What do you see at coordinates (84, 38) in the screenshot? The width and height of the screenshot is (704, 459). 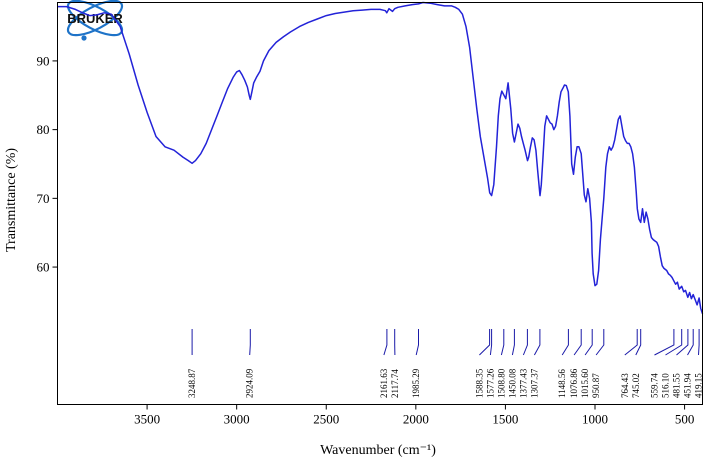 I see `logo-dot` at bounding box center [84, 38].